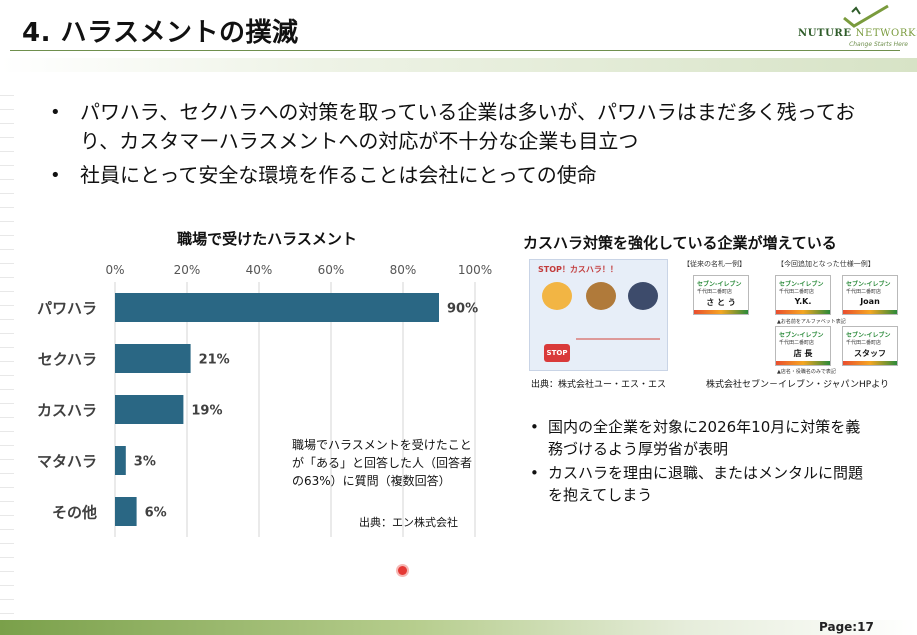  What do you see at coordinates (846, 627) in the screenshot?
I see `page-number: Page:17` at bounding box center [846, 627].